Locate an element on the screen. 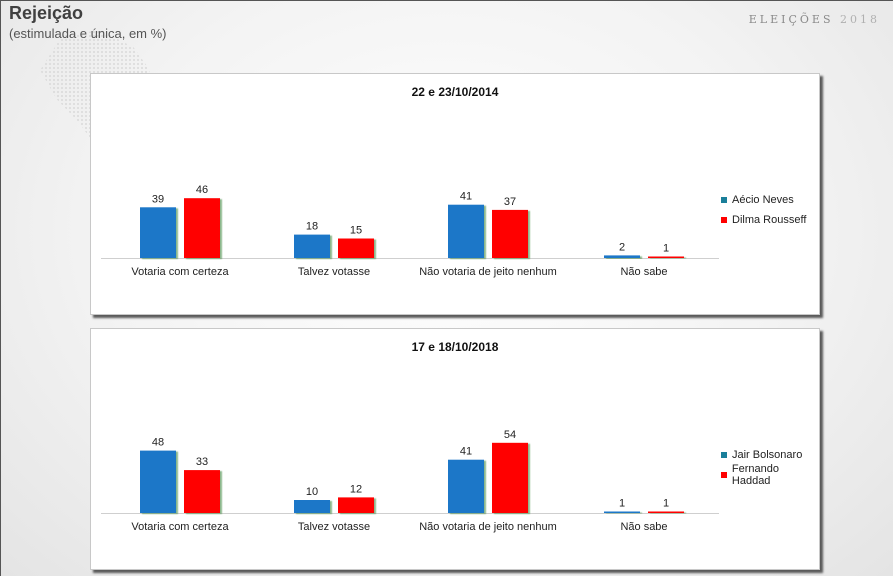  legend-label: Fernando Haddad is located at coordinates (755, 475).